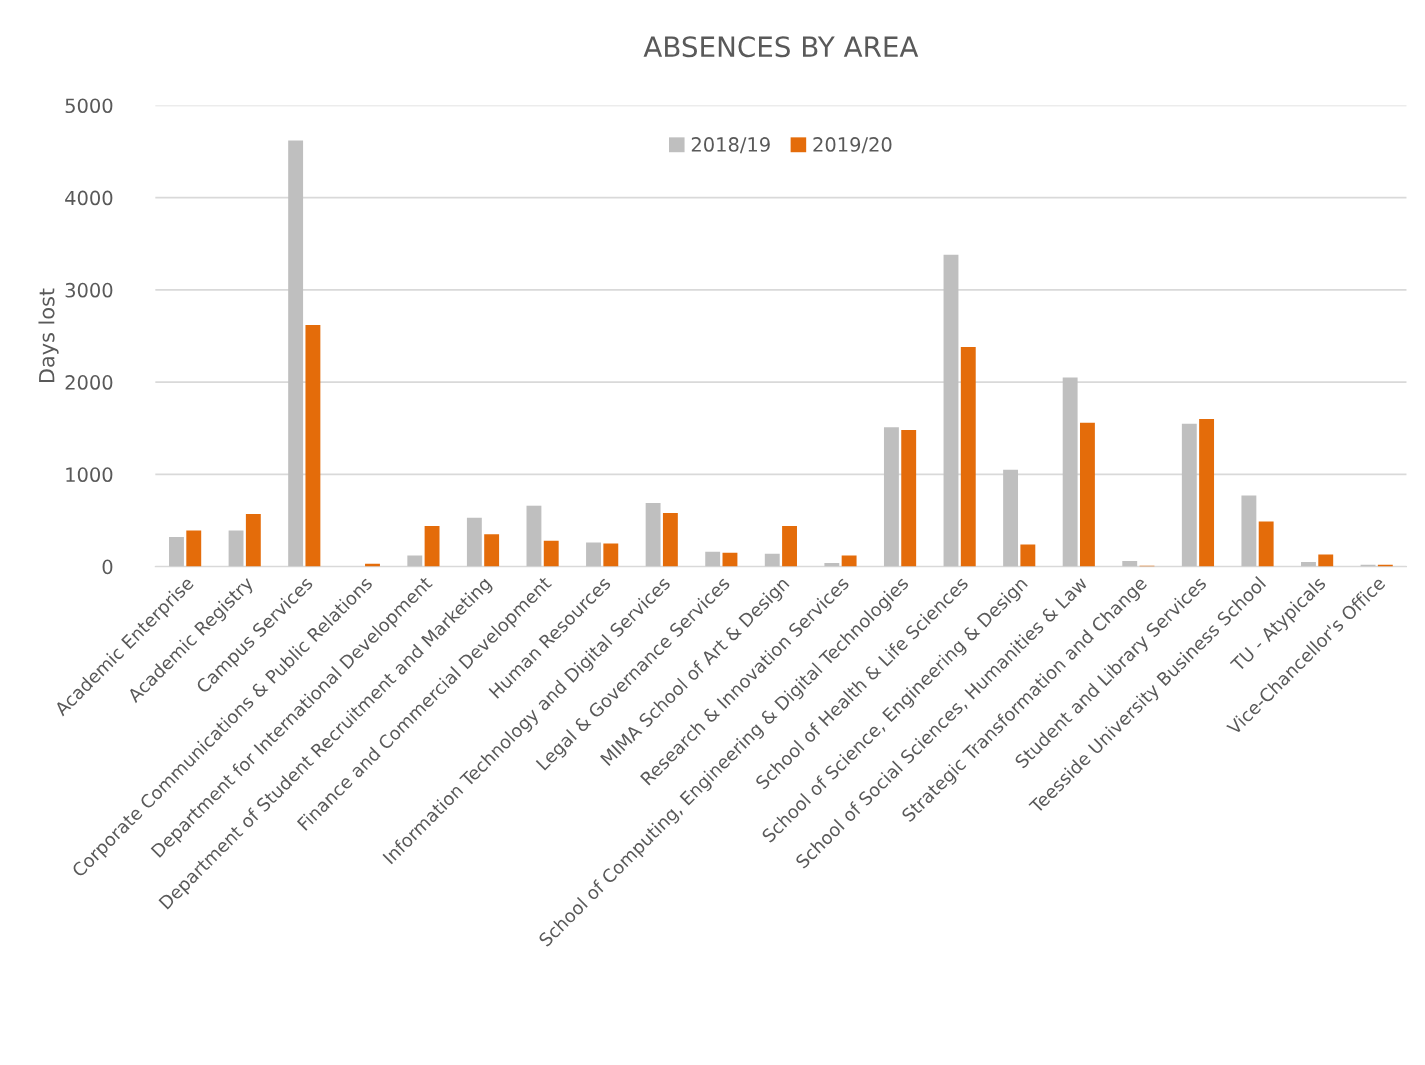 The image size is (1425, 1065). What do you see at coordinates (107, 567) in the screenshot?
I see `y-tick-label: 0` at bounding box center [107, 567].